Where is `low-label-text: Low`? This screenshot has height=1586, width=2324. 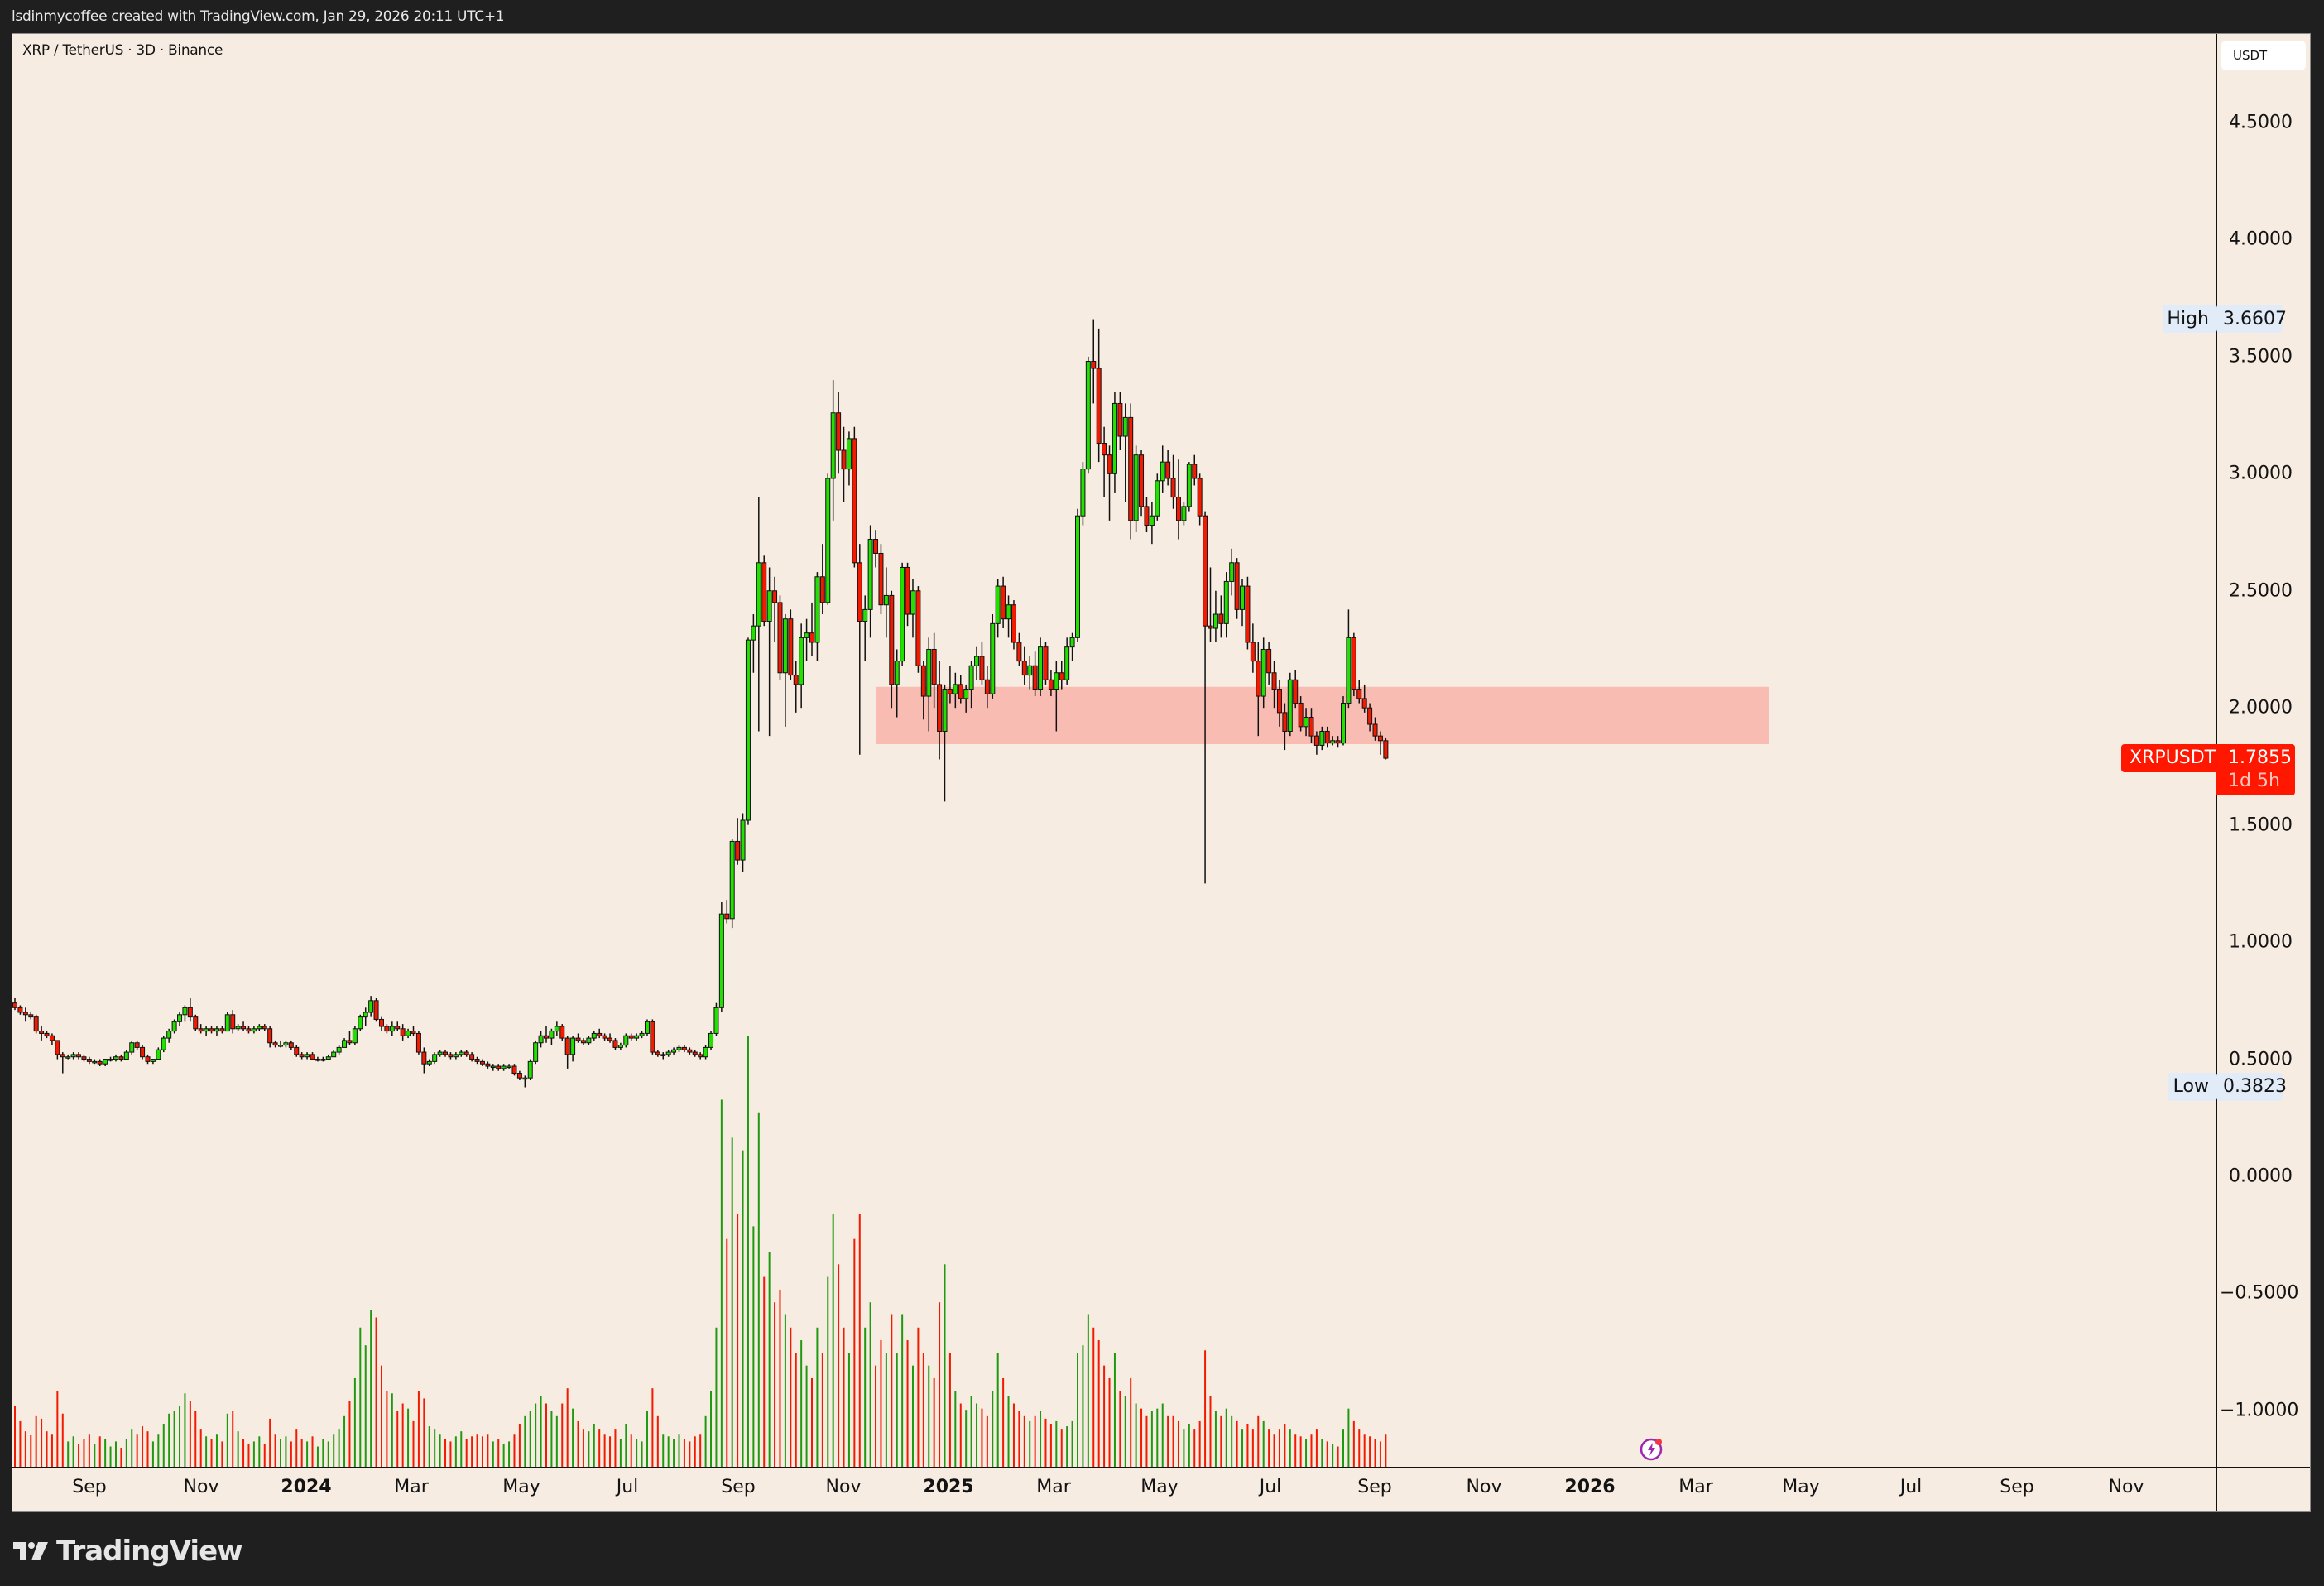
low-label-text: Low is located at coordinates (2191, 1087).